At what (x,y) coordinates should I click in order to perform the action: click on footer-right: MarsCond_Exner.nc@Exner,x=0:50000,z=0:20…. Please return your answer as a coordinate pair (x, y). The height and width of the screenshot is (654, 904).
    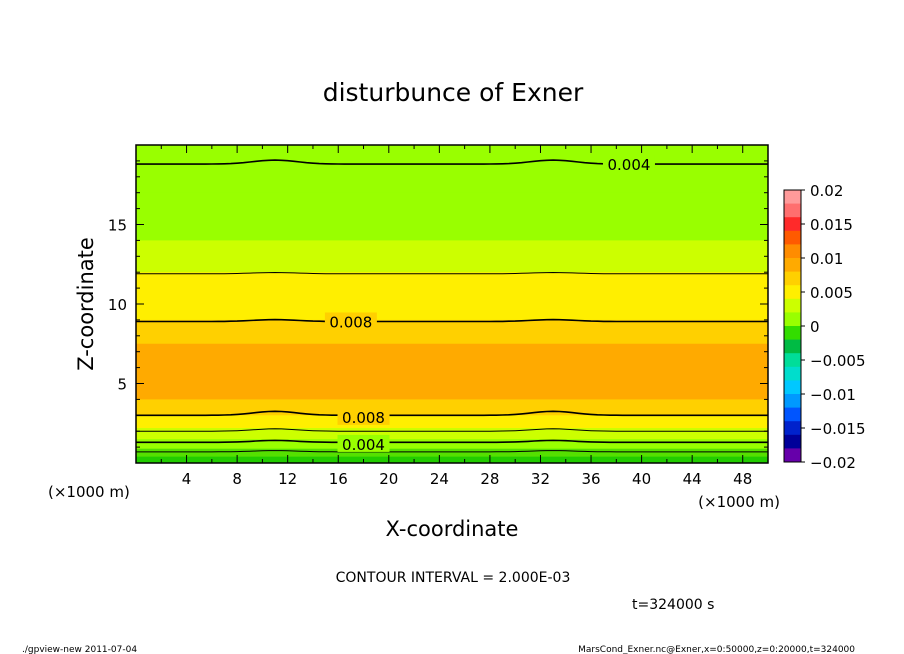
    Looking at the image, I should click on (716, 649).